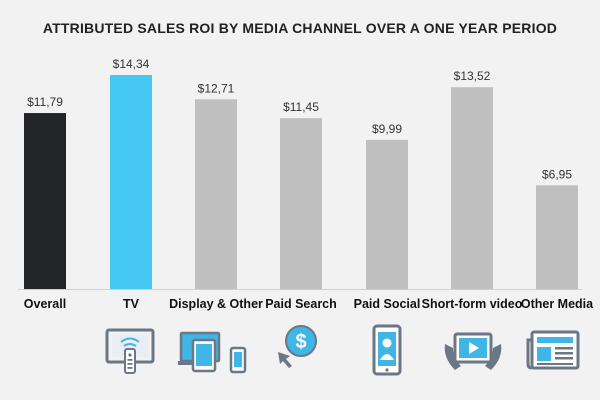  What do you see at coordinates (557, 237) in the screenshot?
I see `bar-other-media` at bounding box center [557, 237].